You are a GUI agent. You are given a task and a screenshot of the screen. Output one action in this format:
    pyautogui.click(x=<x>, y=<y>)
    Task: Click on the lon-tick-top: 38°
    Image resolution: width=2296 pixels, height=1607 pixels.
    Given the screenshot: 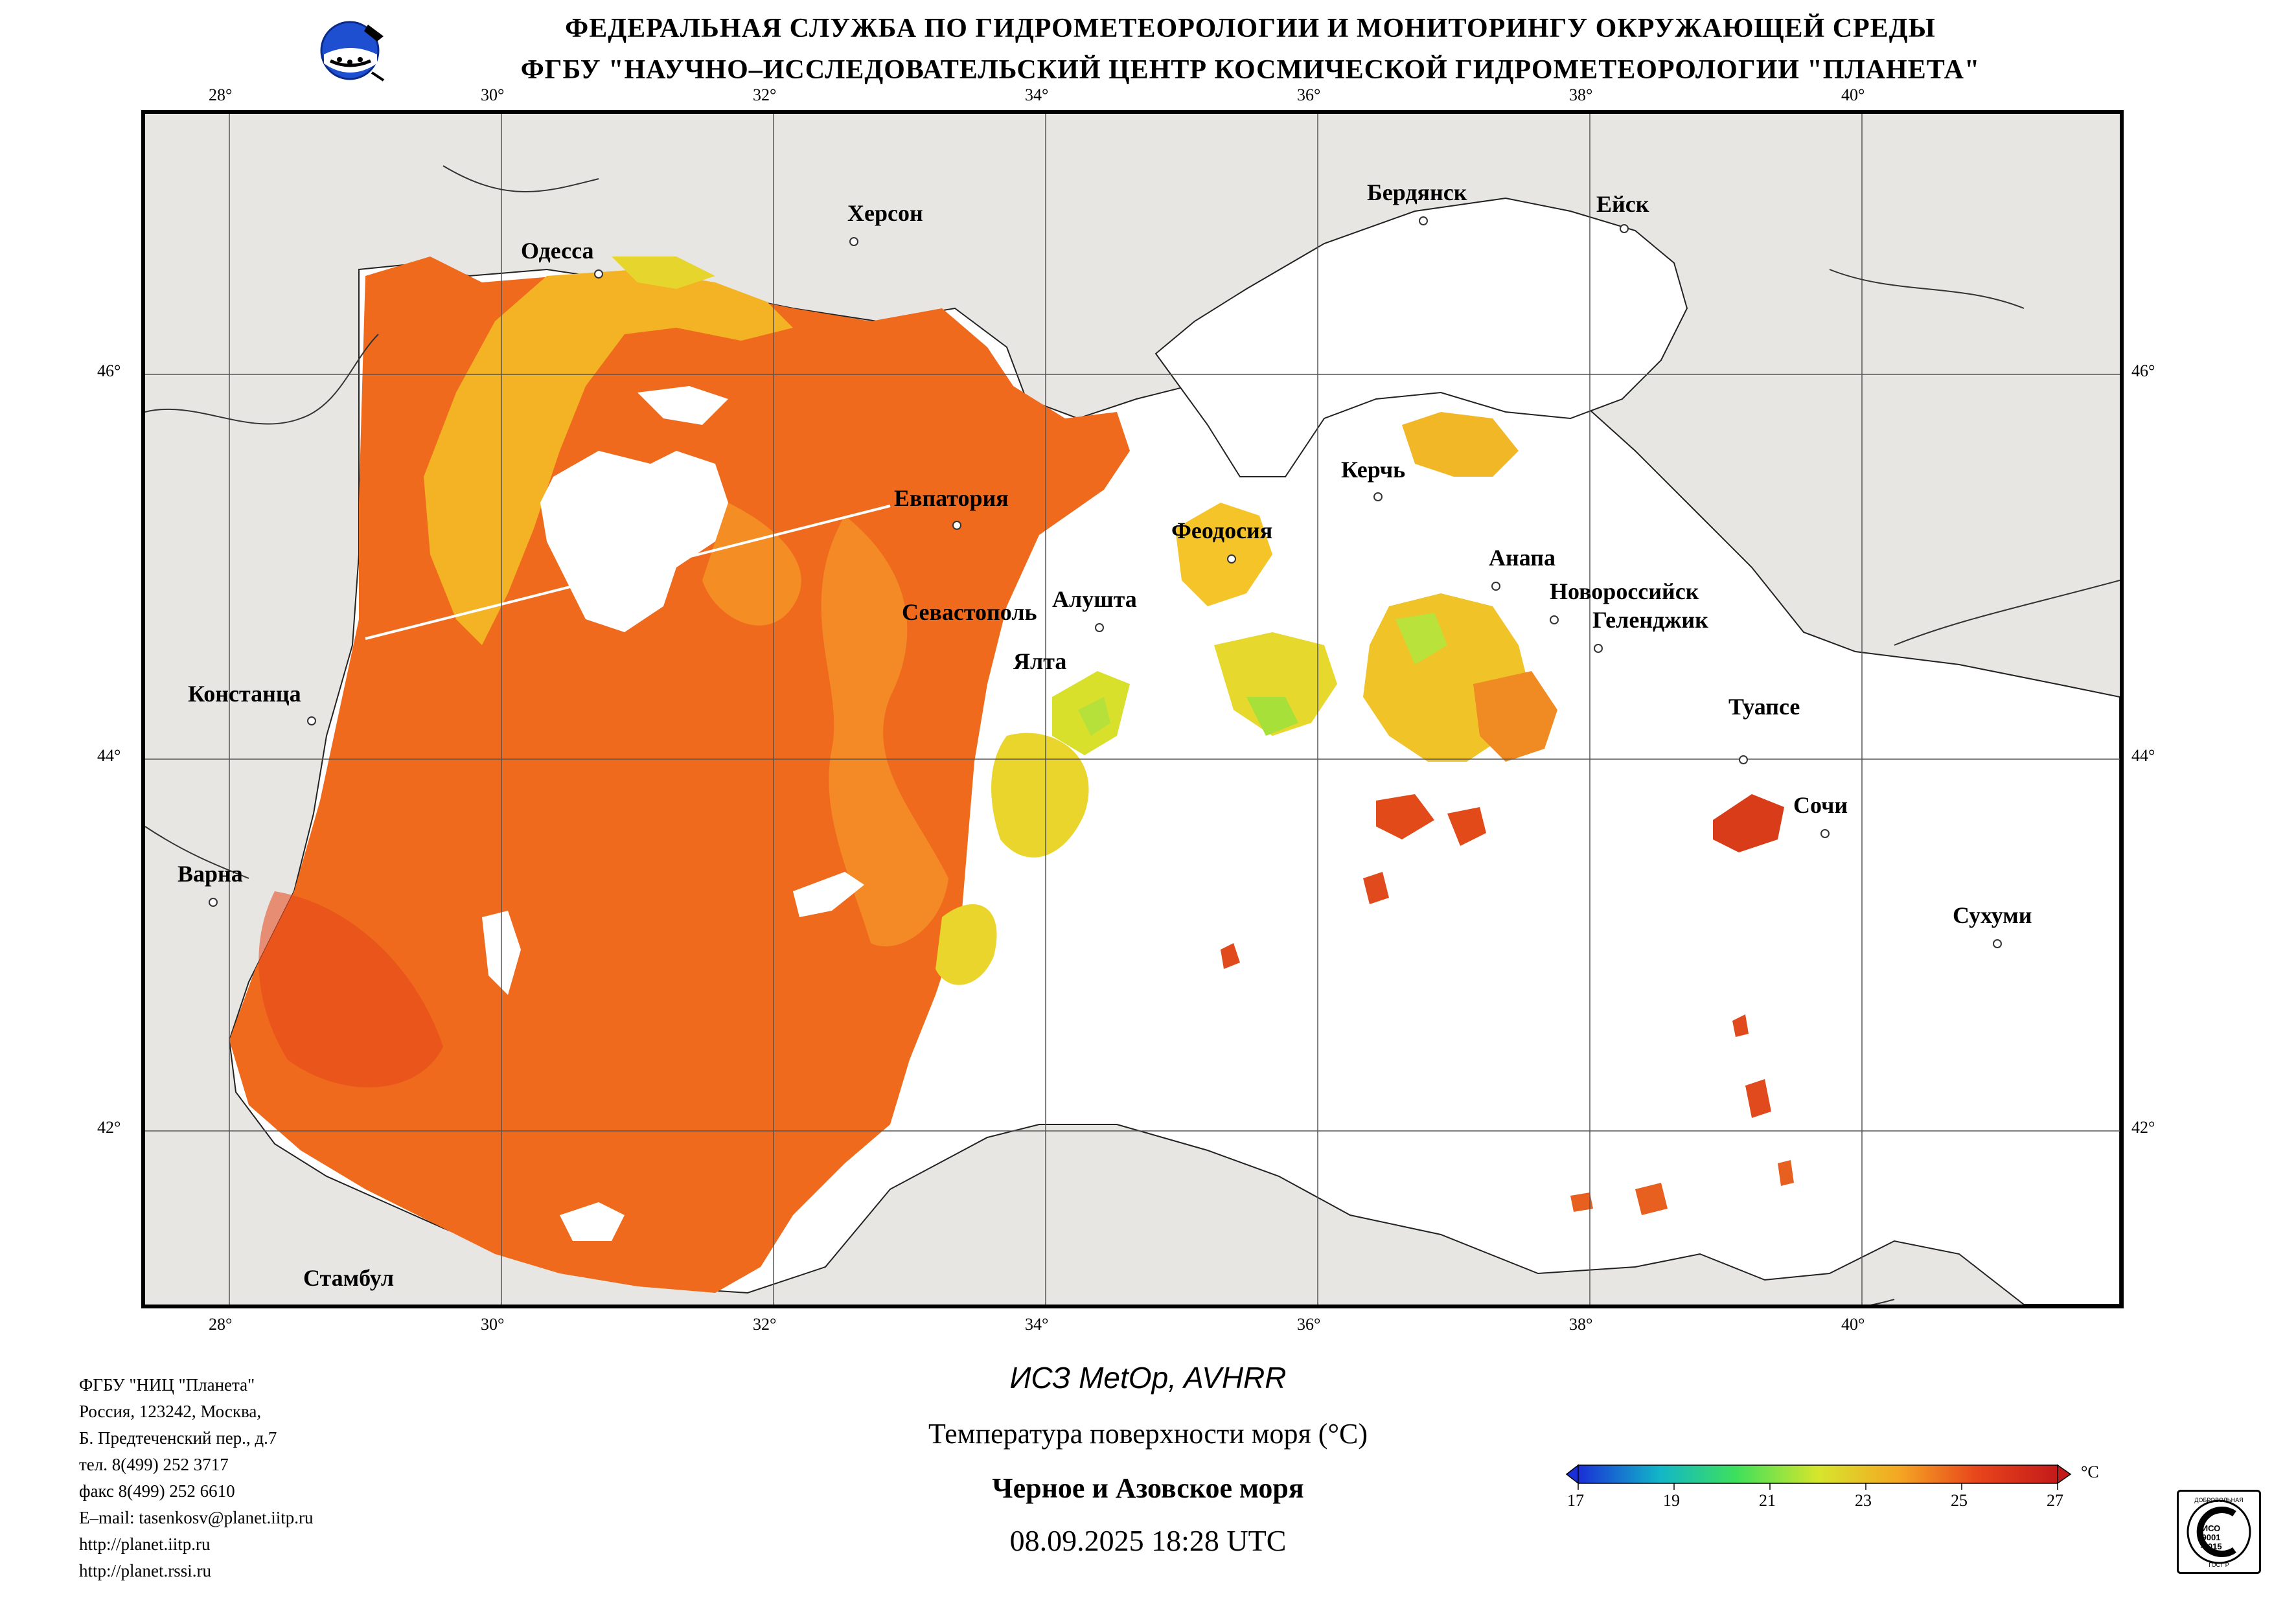 What is the action you would take?
    pyautogui.click(x=1581, y=94)
    